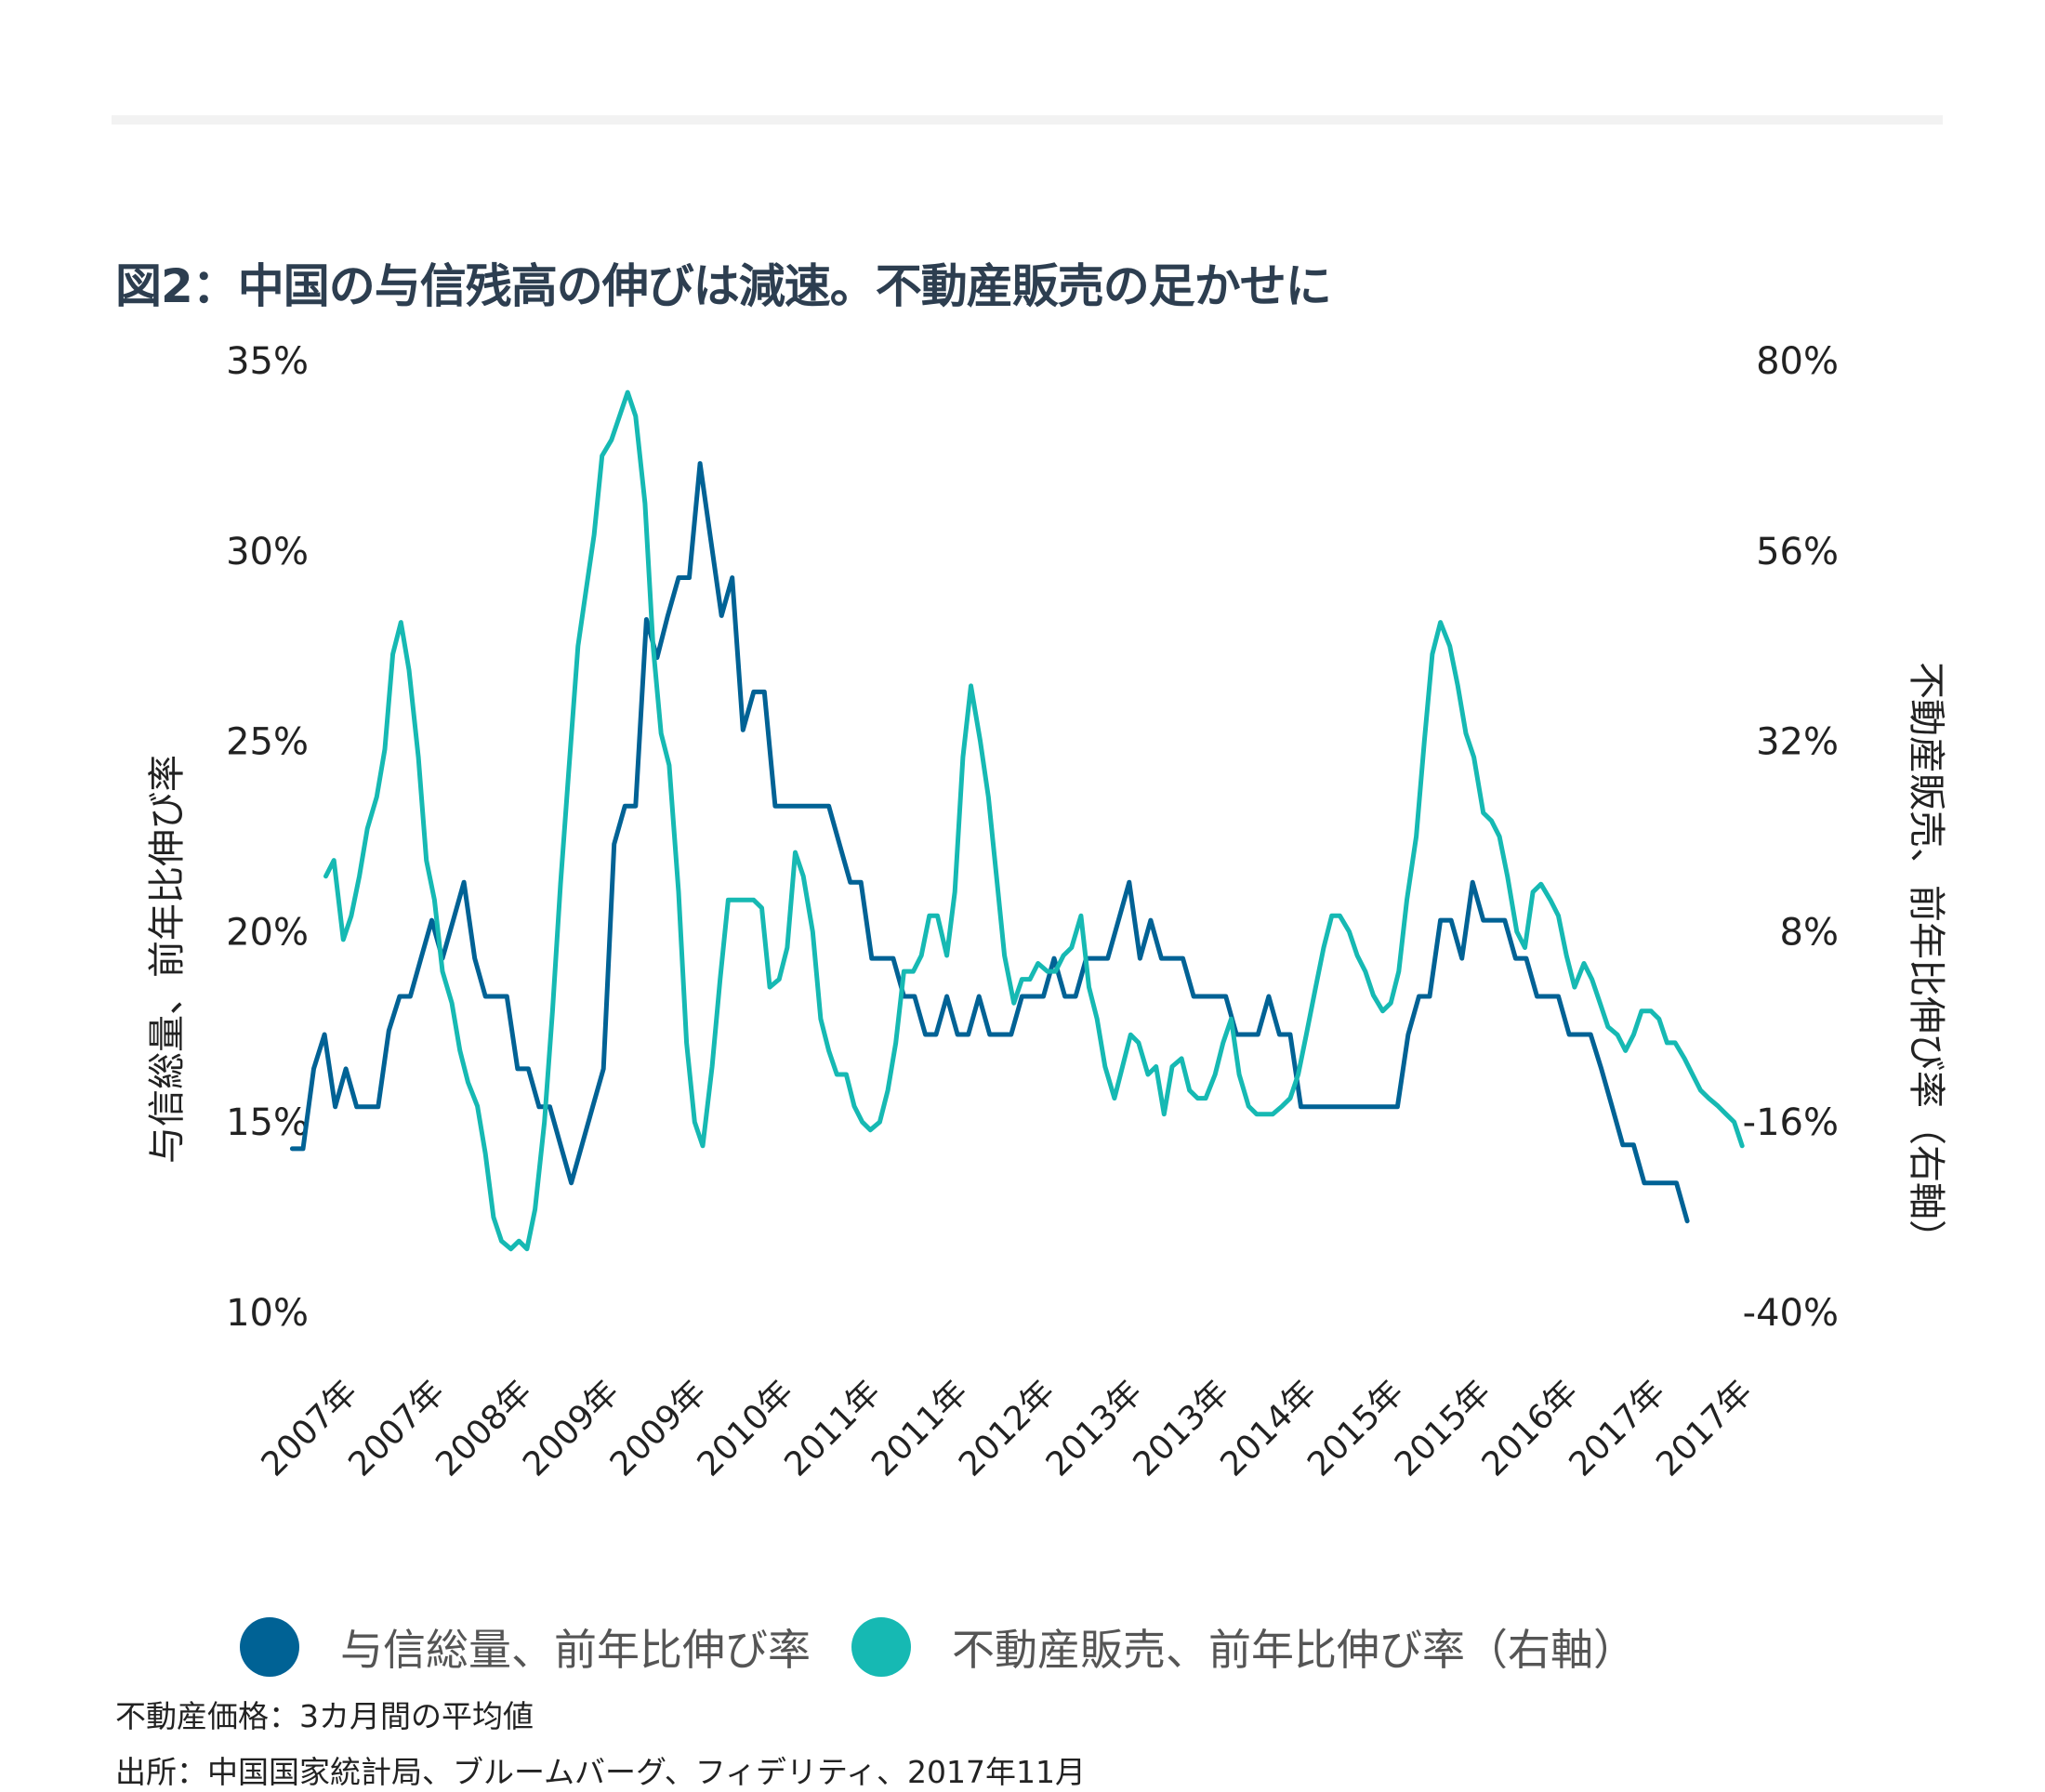 The height and width of the screenshot is (1792, 2045). Describe the element at coordinates (881, 1647) in the screenshot. I see `legend-dot-property` at that location.